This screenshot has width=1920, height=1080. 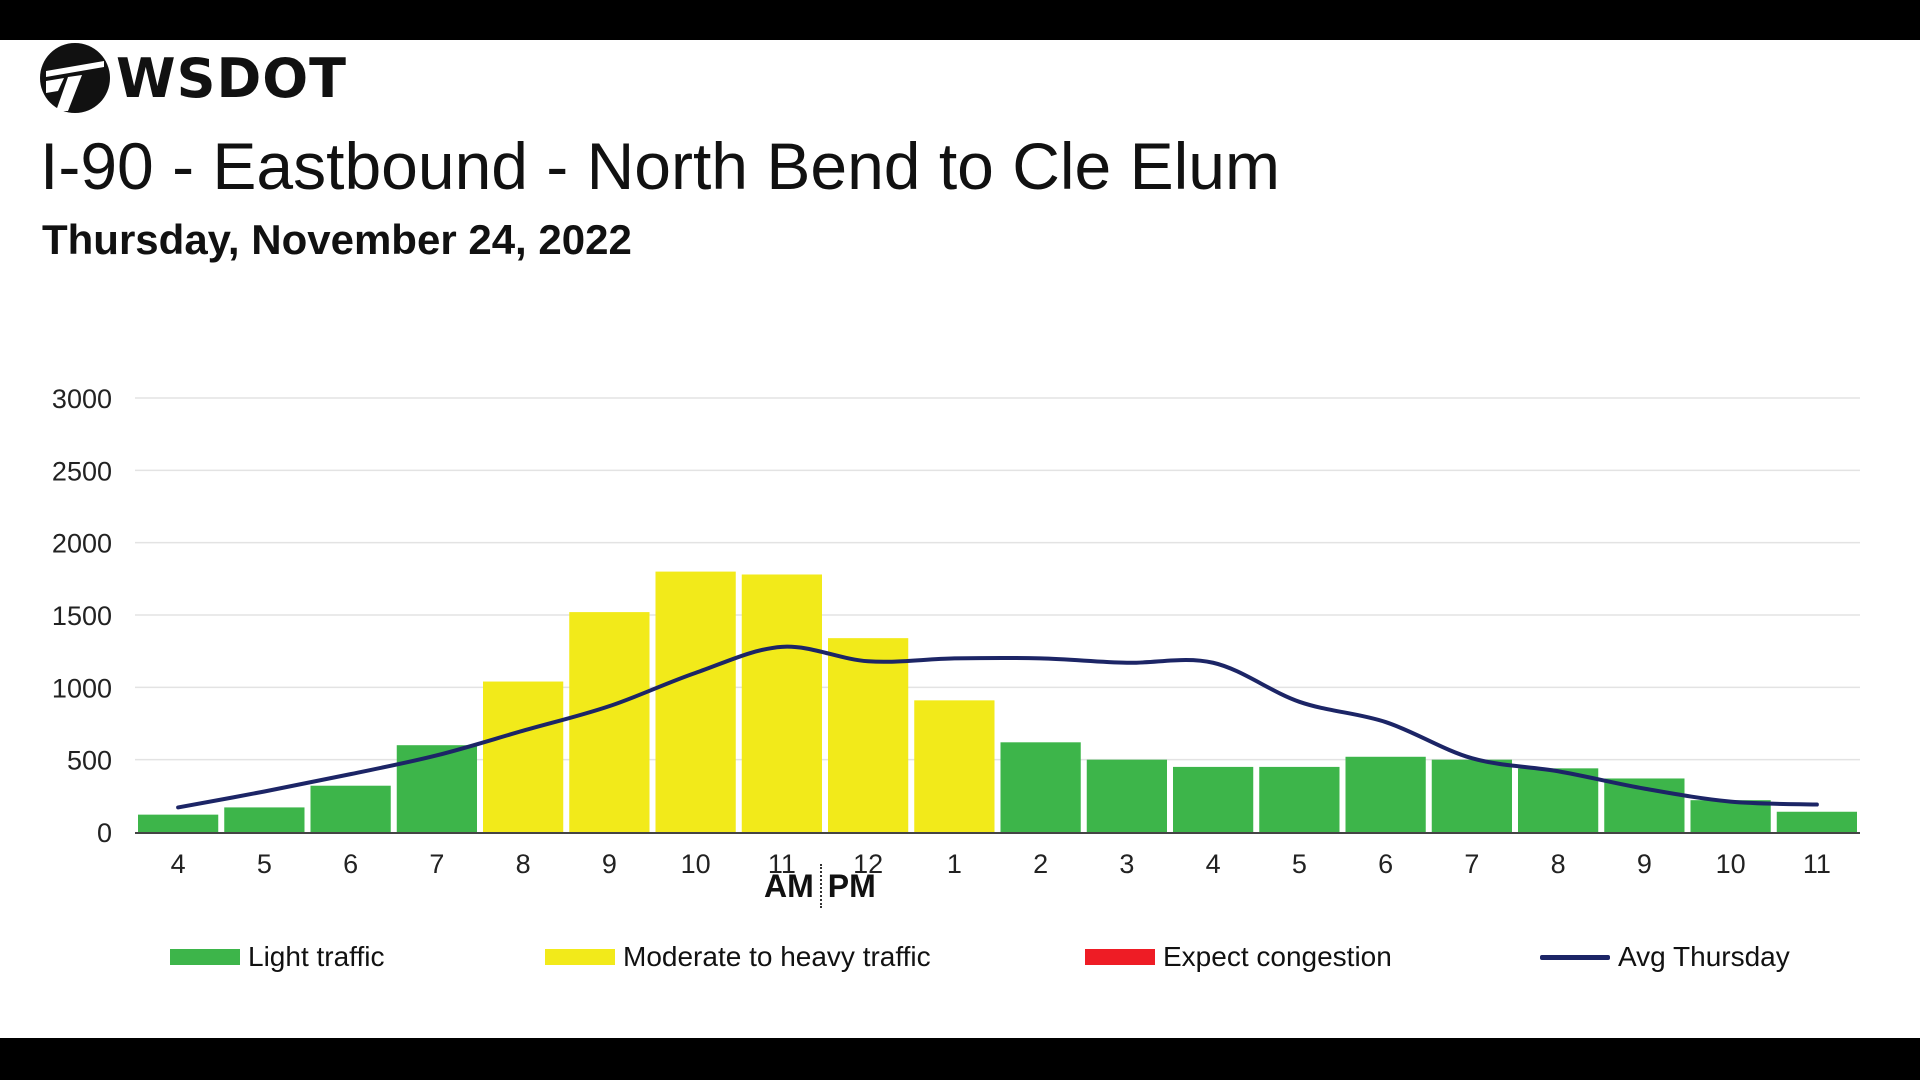 I want to click on y-tick-label: 1500, so click(x=82, y=616).